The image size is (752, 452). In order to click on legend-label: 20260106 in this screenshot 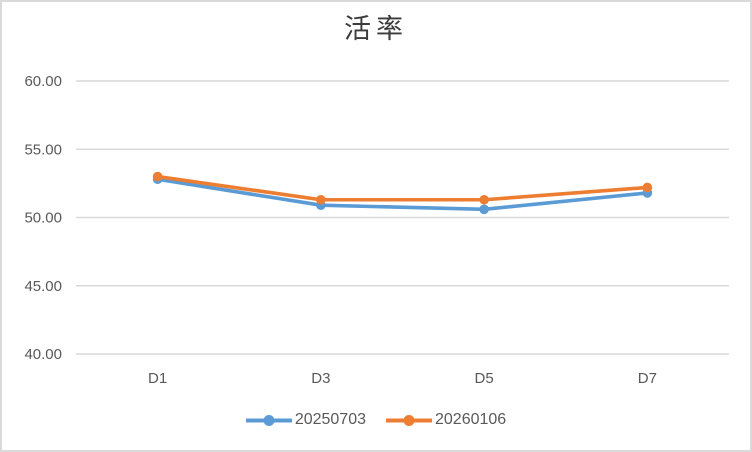, I will do `click(471, 419)`.